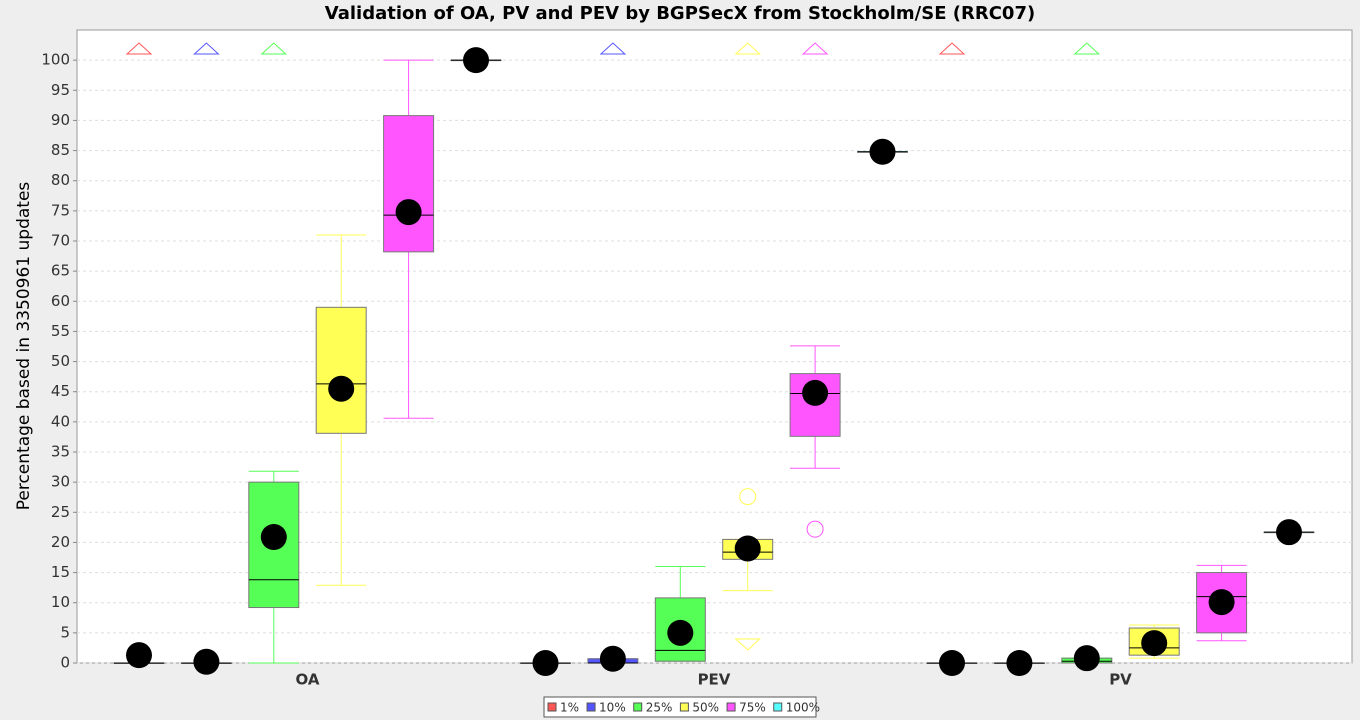 This screenshot has height=720, width=1360. What do you see at coordinates (55, 60) in the screenshot?
I see `y-tick-label: 100` at bounding box center [55, 60].